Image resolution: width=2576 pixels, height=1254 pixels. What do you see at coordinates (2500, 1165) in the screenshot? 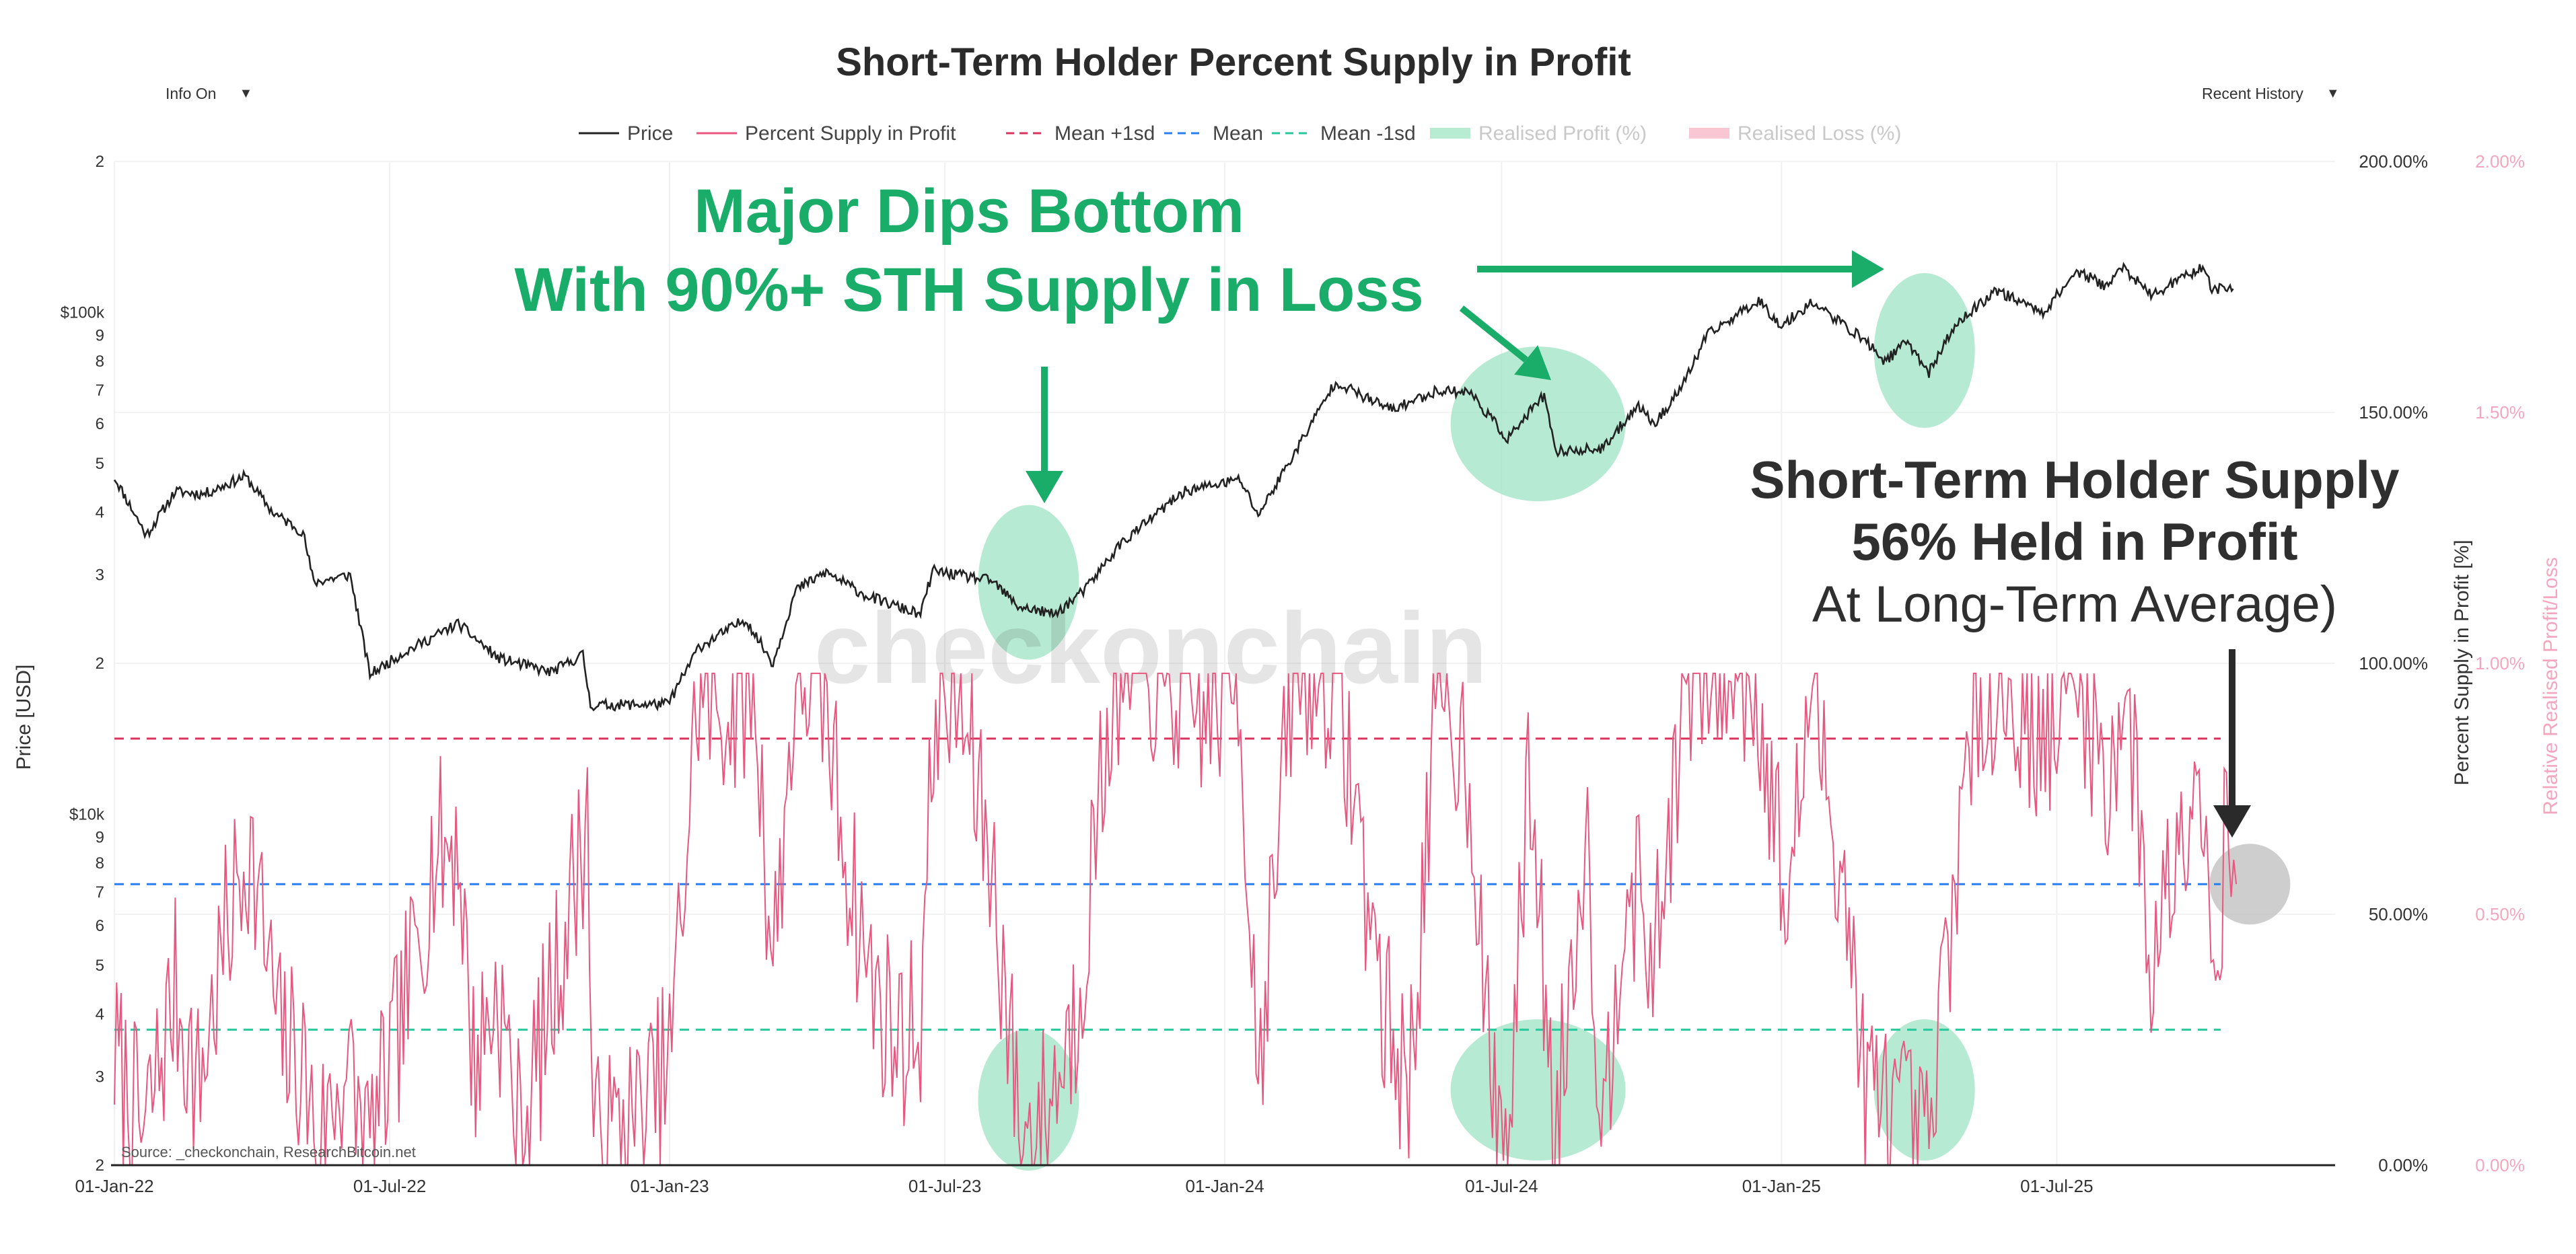
I see `y-right2-tick-label: 0.00%` at bounding box center [2500, 1165].